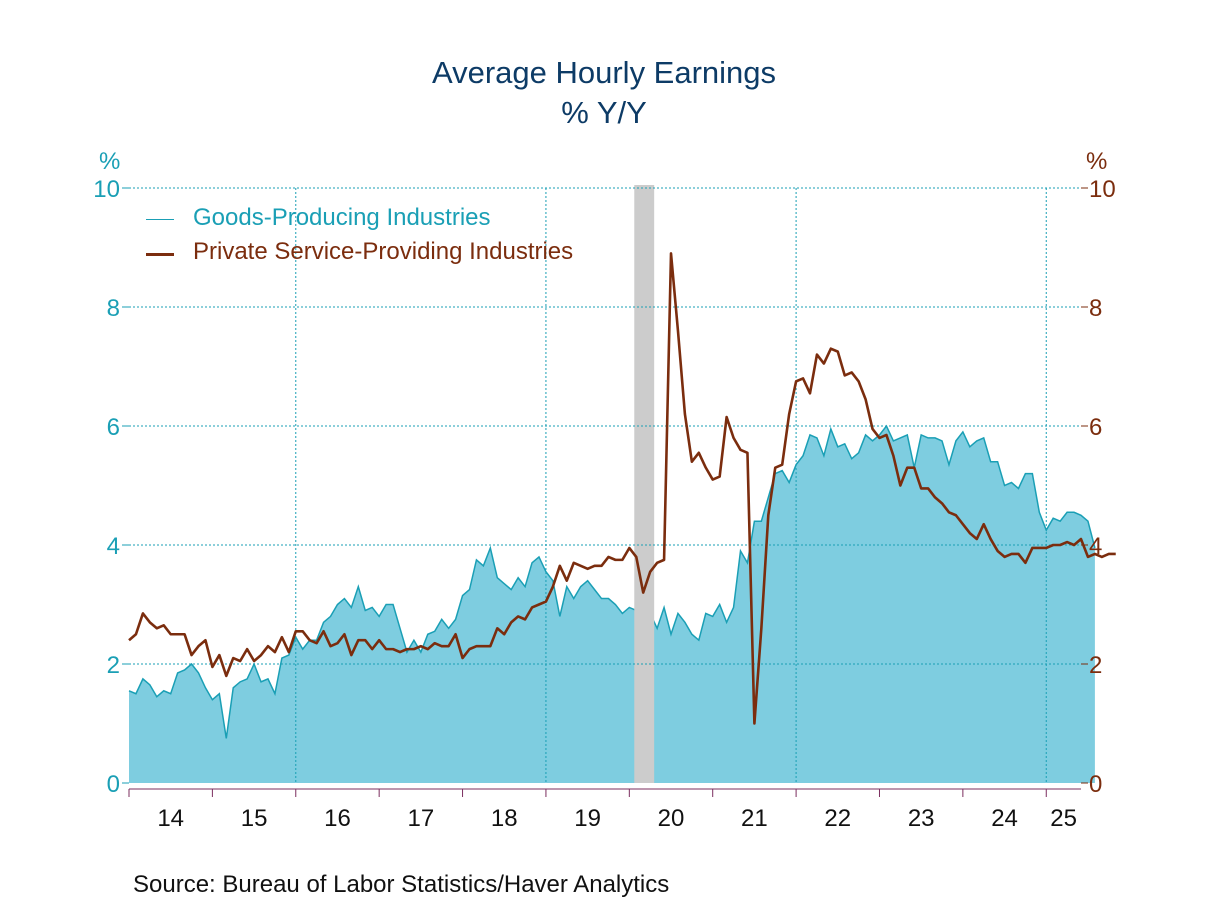 The width and height of the screenshot is (1208, 906). I want to click on chart-subtitle: % Y/Y, so click(604, 112).